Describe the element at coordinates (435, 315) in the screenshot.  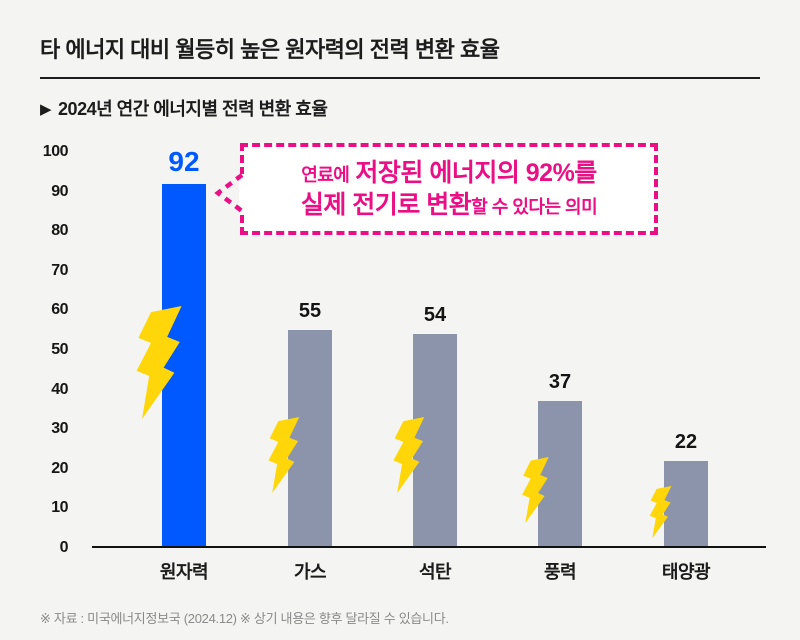
I see `bar-value-label: 54` at that location.